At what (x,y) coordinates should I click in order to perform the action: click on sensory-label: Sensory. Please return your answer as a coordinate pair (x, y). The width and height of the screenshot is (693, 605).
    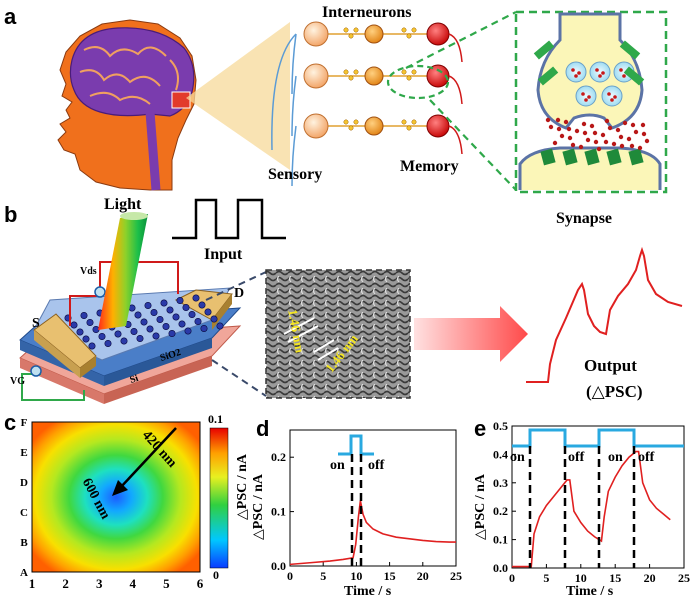
    Looking at the image, I should click on (295, 174).